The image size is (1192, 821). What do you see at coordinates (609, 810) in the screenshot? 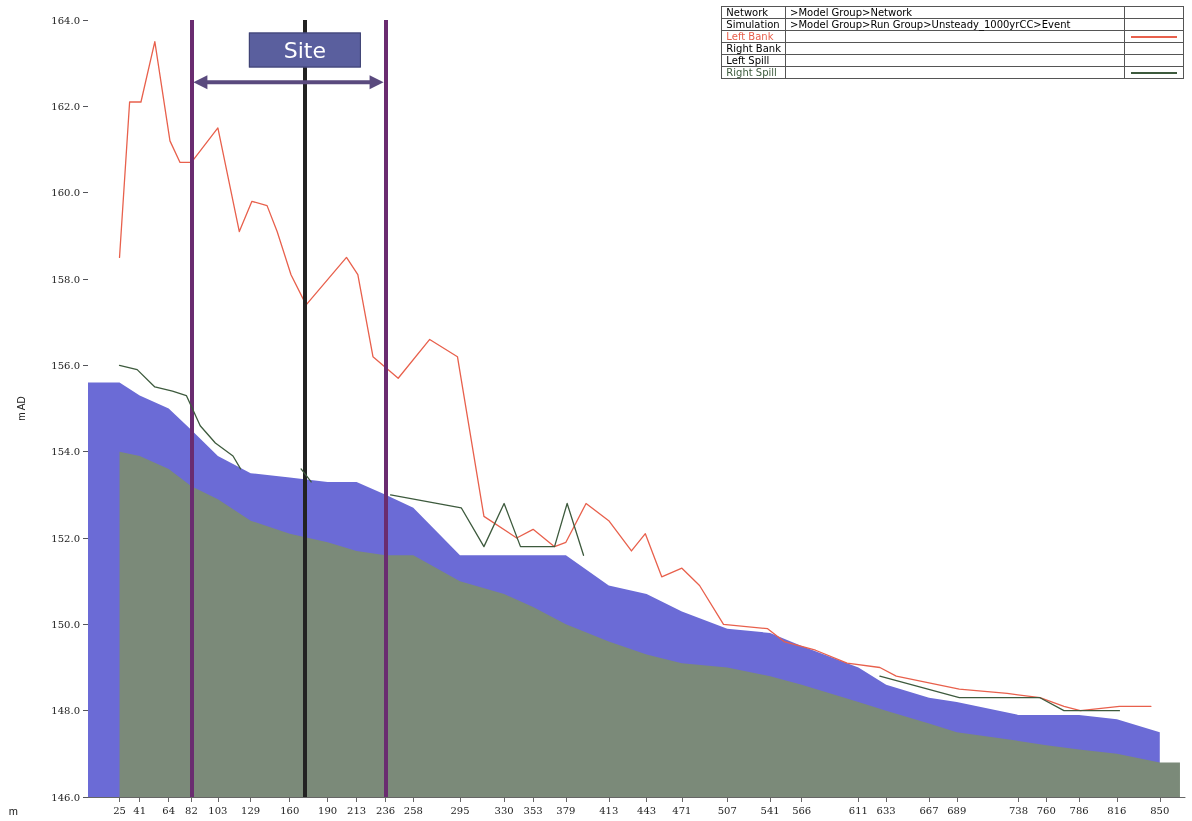
I see `x-tick-label: 413` at bounding box center [609, 810].